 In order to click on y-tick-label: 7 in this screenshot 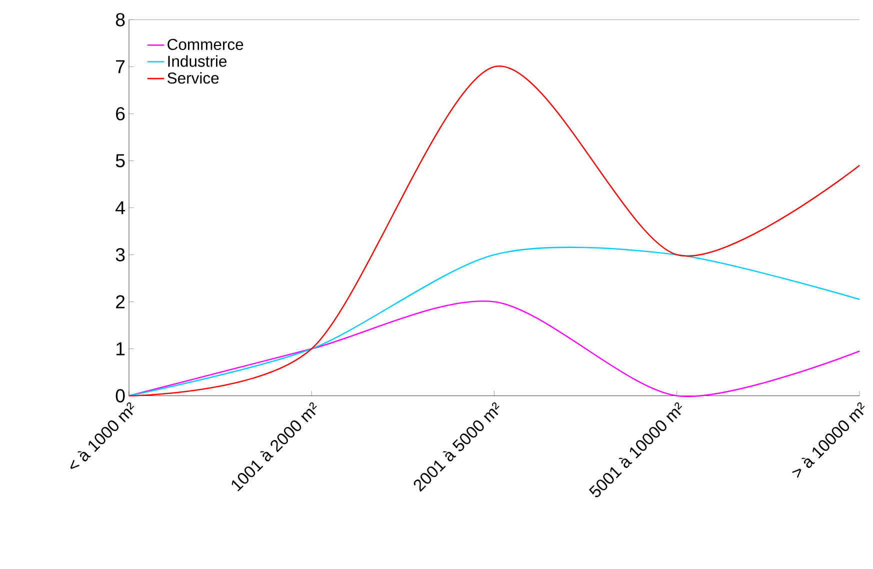, I will do `click(120, 67)`.